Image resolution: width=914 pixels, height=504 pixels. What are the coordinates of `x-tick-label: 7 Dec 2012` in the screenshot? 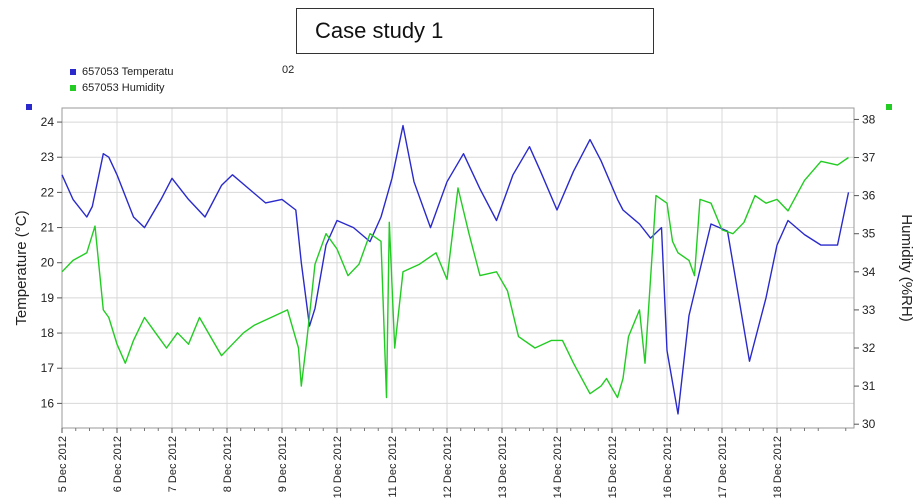 It's located at (173, 464).